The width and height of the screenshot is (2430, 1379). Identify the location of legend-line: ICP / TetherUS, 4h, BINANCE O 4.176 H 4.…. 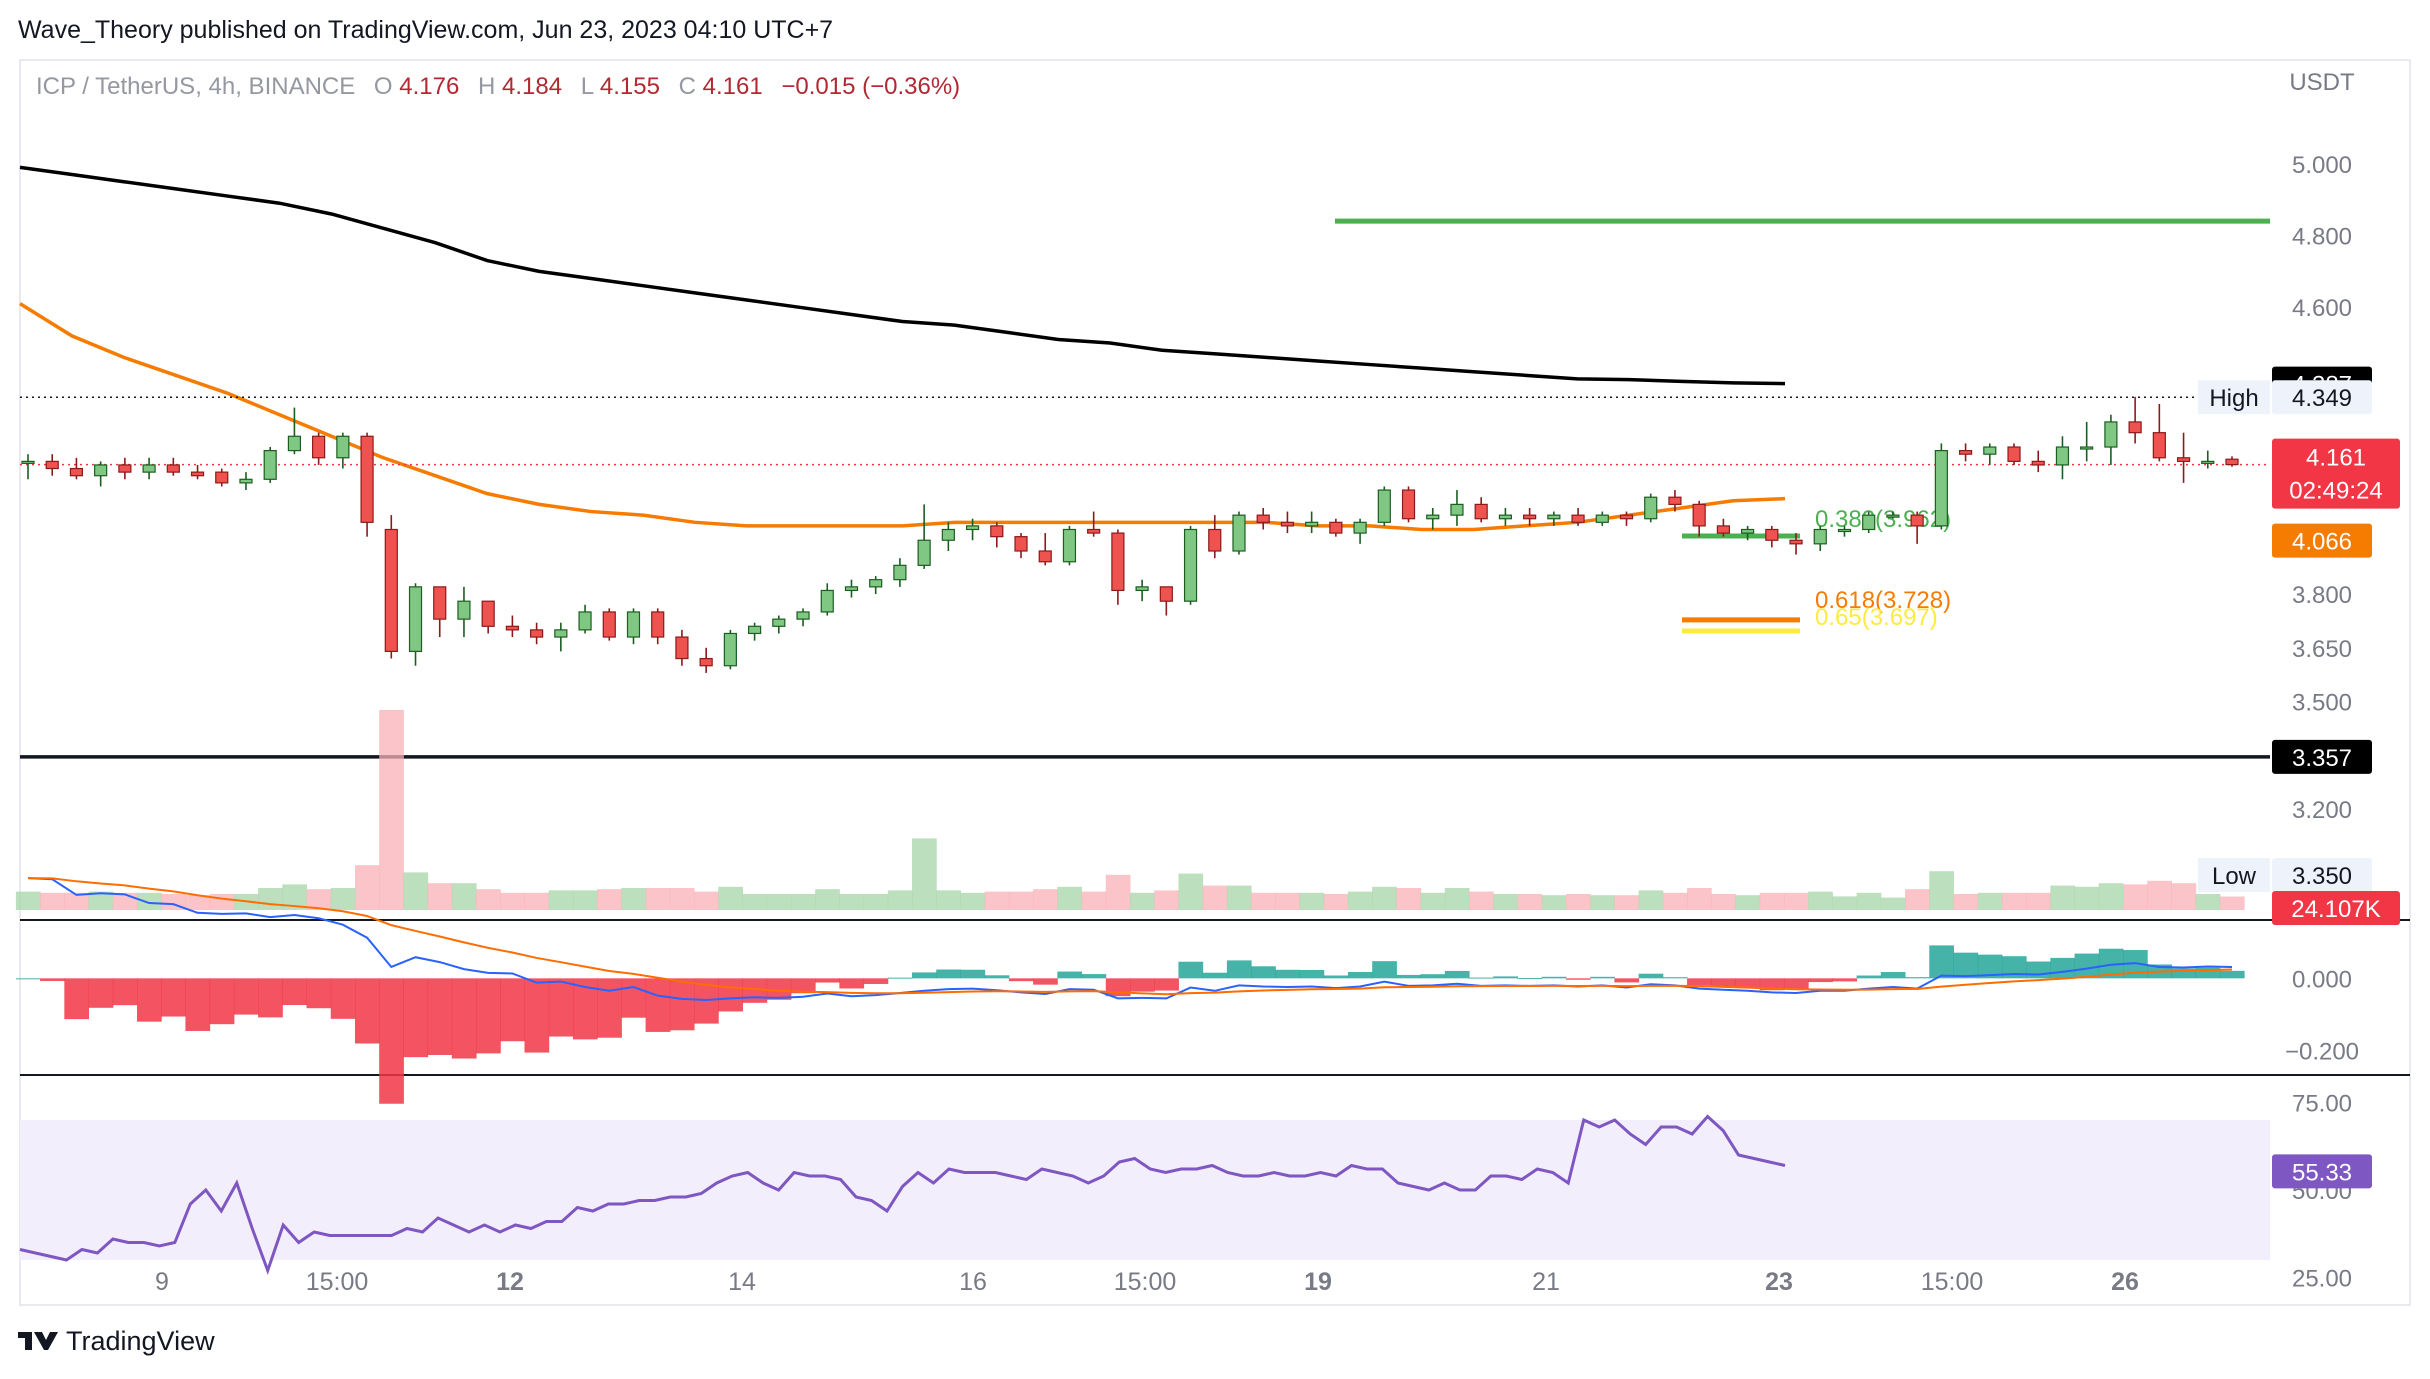
(498, 86).